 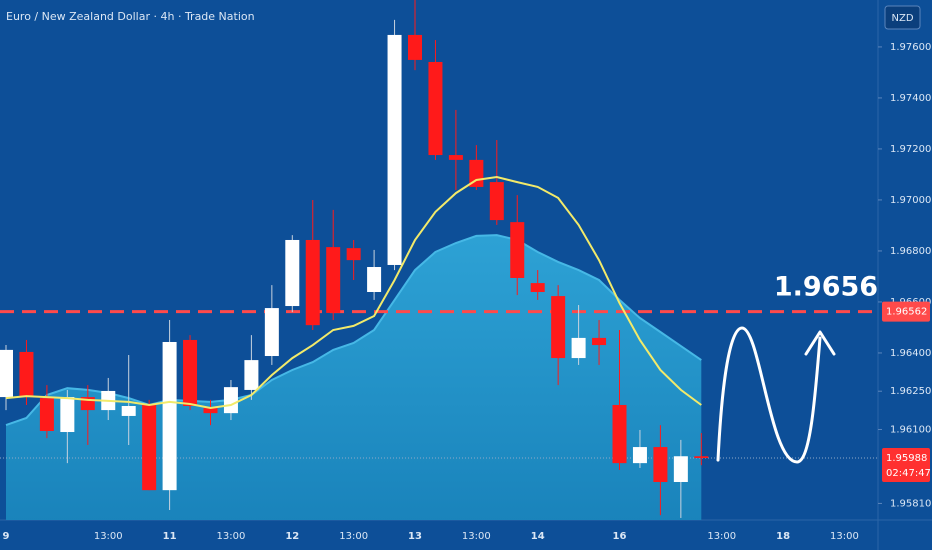 What do you see at coordinates (6, 536) in the screenshot?
I see `x-tick-label: 9` at bounding box center [6, 536].